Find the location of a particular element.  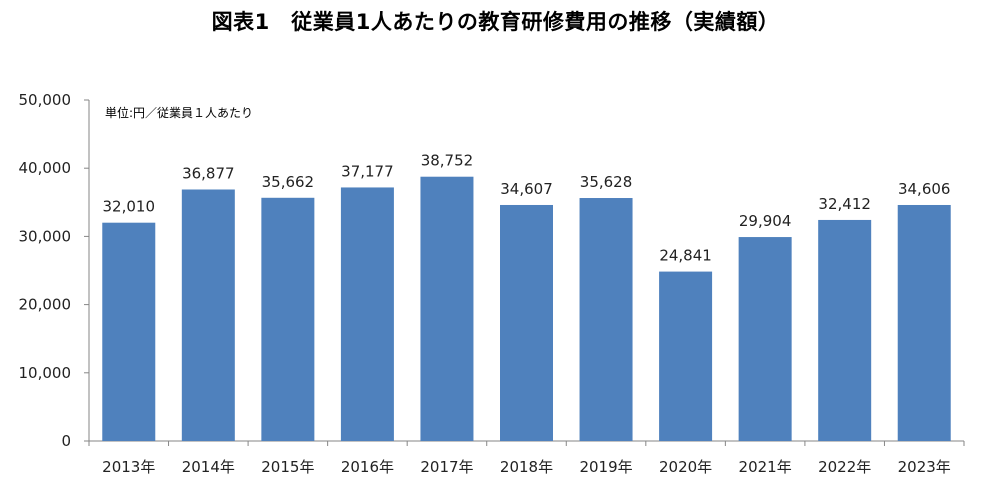

y-tick-label: 50,000 is located at coordinates (45, 100).